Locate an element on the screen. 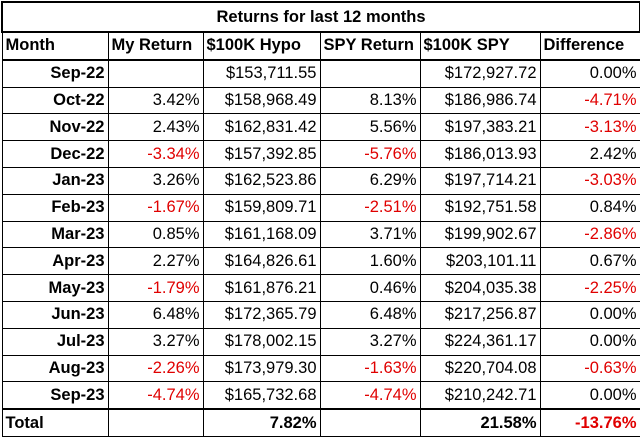 Image resolution: width=640 pixels, height=437 pixels. table-cell: -0.63% is located at coordinates (589, 368).